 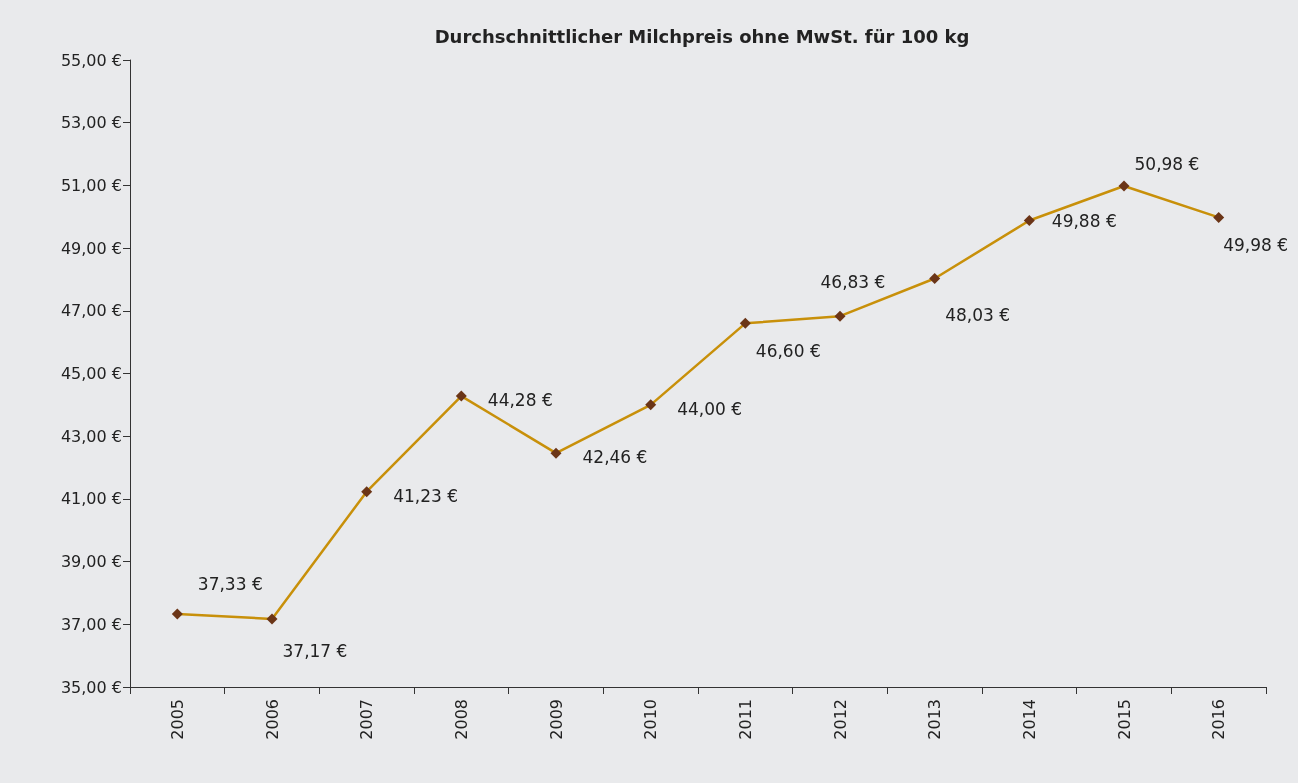 I want to click on y-tick-label: 49,00 €, so click(x=91, y=248).